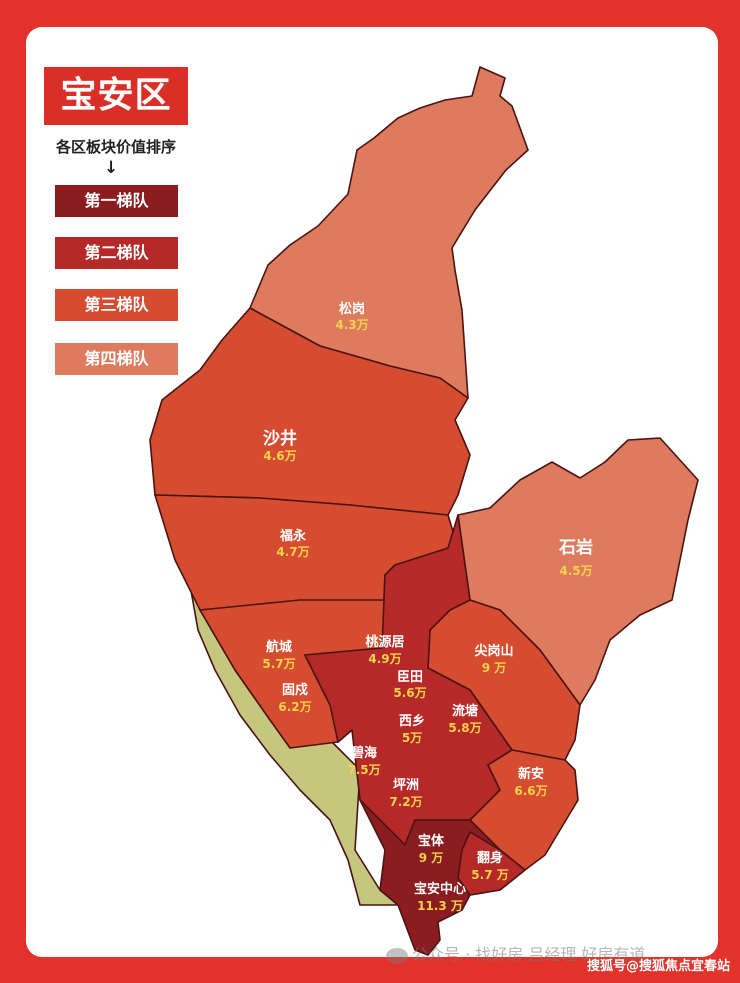 The width and height of the screenshot is (740, 983). Describe the element at coordinates (363, 770) in the screenshot. I see `price-bihai: 7.5万` at that location.